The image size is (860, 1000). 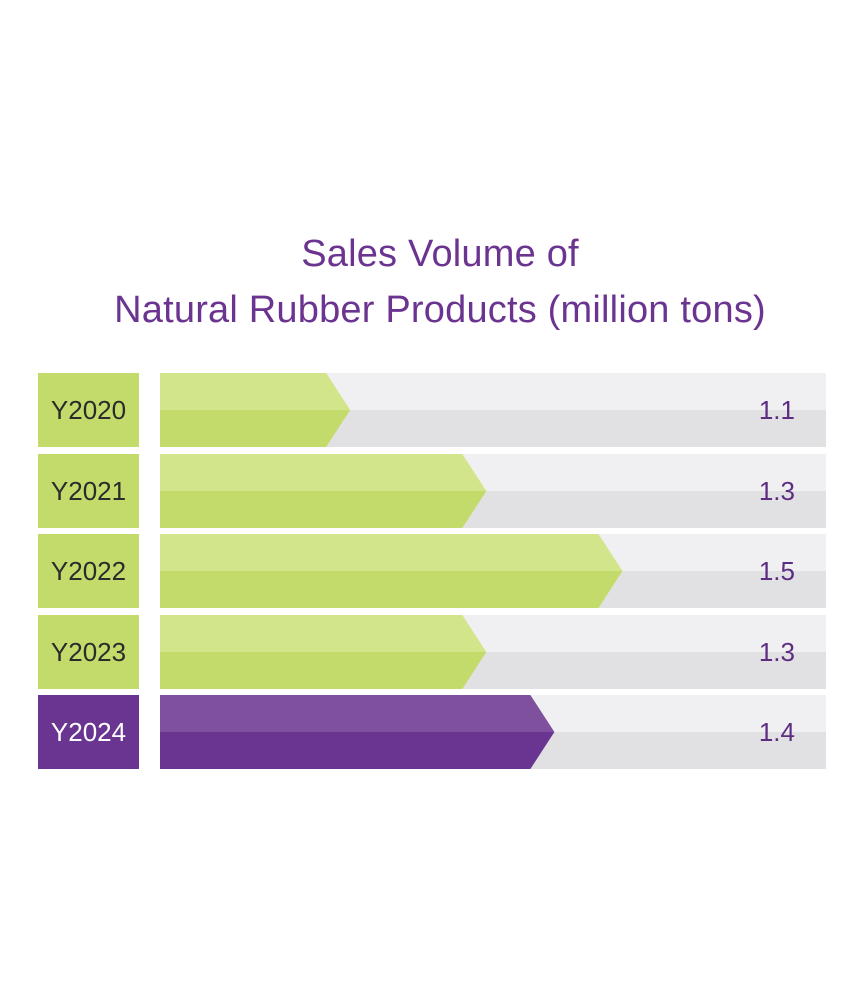 I want to click on bar-y2024-top, so click(x=357, y=713).